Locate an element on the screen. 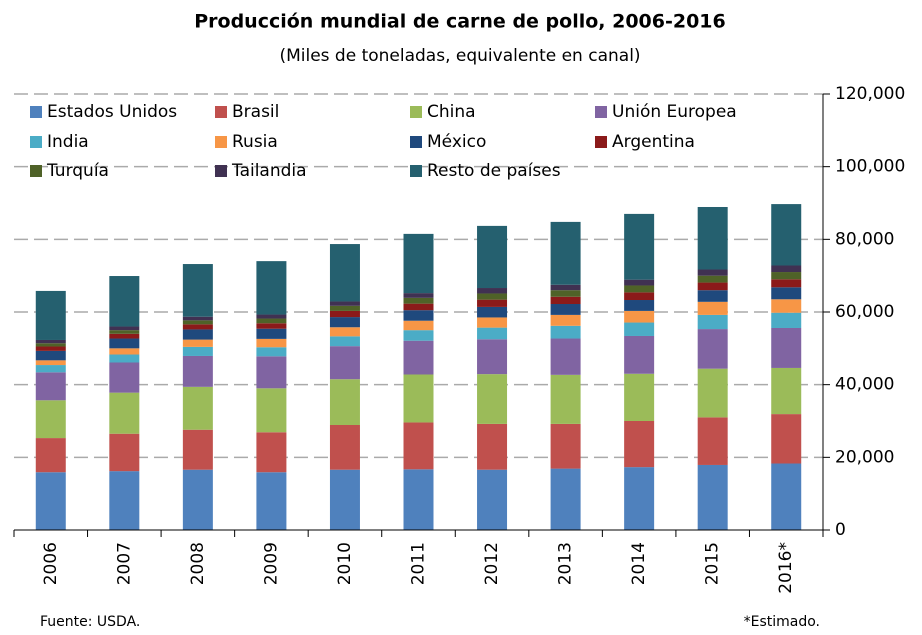 This screenshot has width=922, height=635. legend-label: México is located at coordinates (456, 142).